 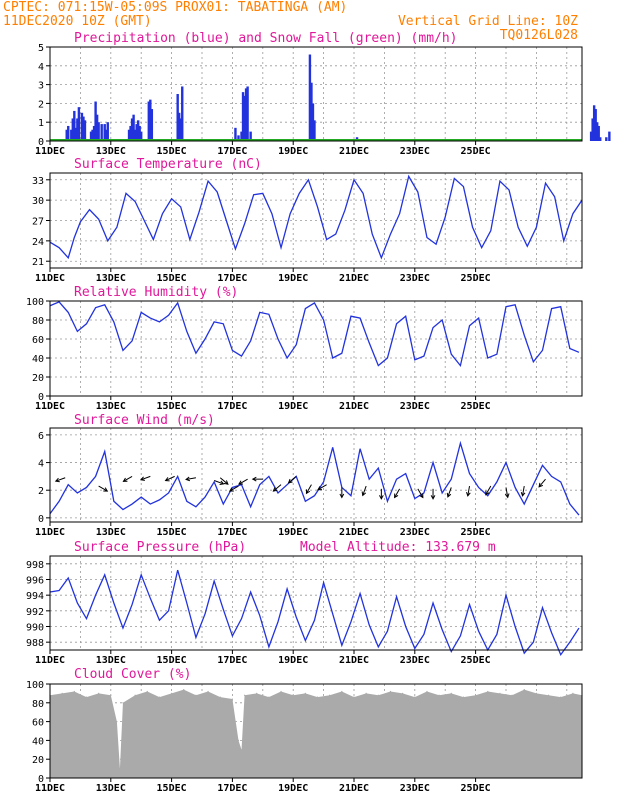 What do you see at coordinates (38, 181) in the screenshot?
I see `y-tick-label: 33` at bounding box center [38, 181].